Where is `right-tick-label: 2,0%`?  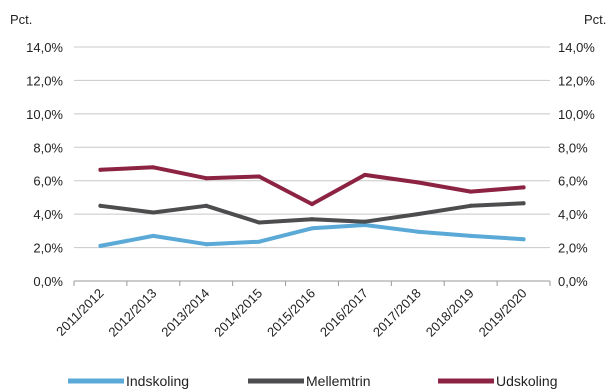
right-tick-label: 2,0% is located at coordinates (573, 248).